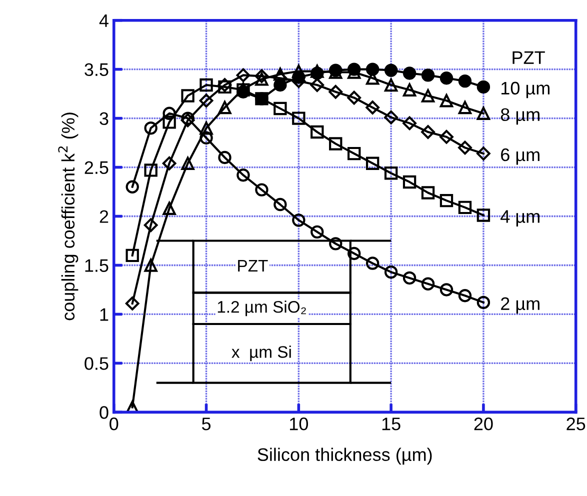  What do you see at coordinates (114, 424) in the screenshot?
I see `x-tick-label: 0` at bounding box center [114, 424].